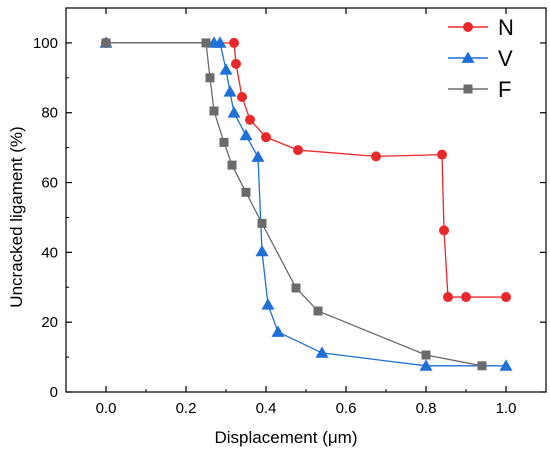 This screenshot has height=453, width=550. Describe the element at coordinates (286, 437) in the screenshot. I see `x-axis-title: Displacement (μm)` at that location.